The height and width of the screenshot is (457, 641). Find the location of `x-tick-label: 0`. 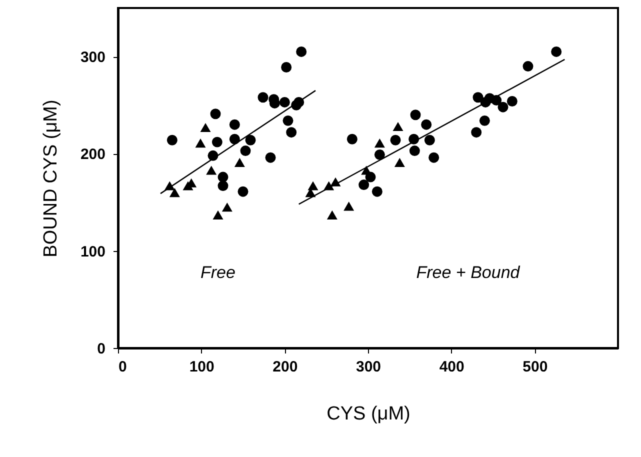

x-tick-label: 0 is located at coordinates (122, 367).